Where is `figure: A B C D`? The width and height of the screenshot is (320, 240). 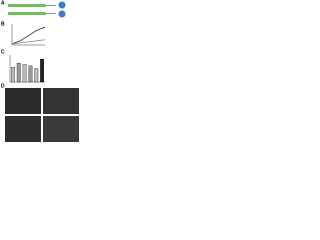 figure: A B C D is located at coordinates (40, 71).